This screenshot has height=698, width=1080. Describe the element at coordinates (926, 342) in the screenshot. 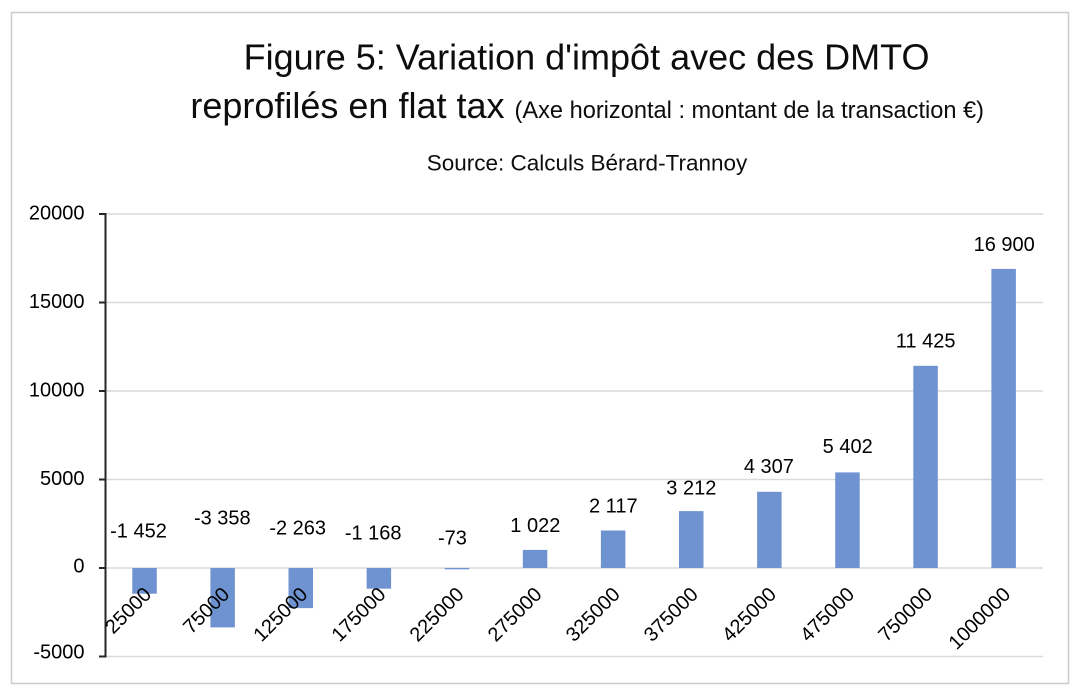

I see `svg-text: 11 425` at that location.